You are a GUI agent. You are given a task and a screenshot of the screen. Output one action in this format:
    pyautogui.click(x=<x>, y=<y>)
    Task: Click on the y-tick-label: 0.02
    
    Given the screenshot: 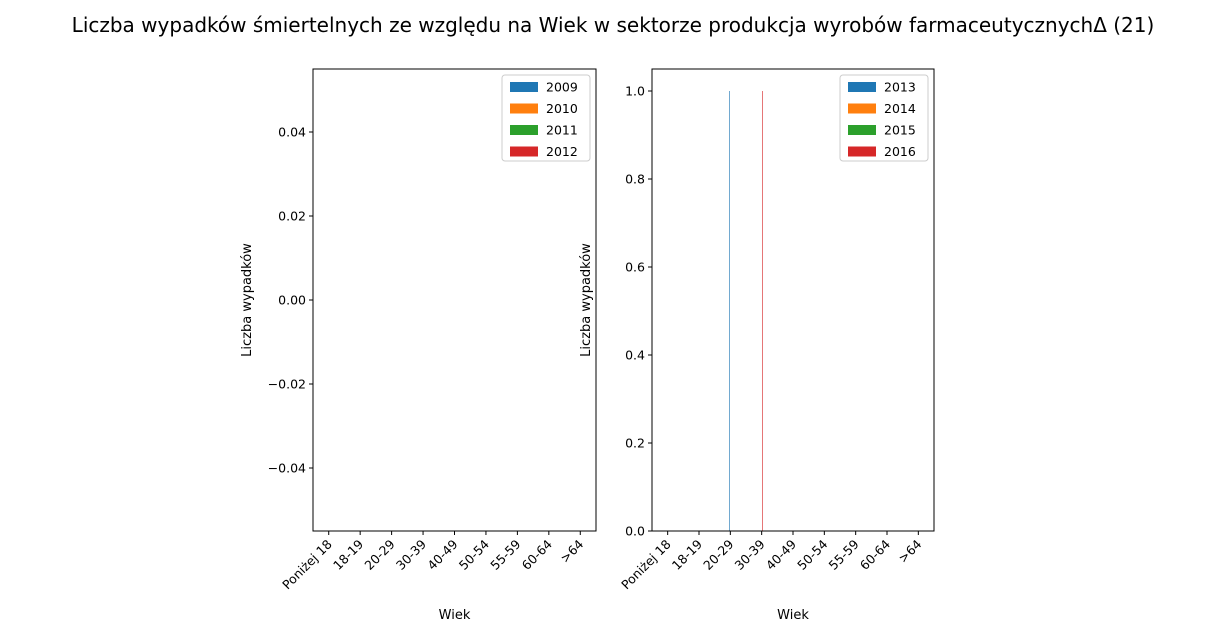 What is the action you would take?
    pyautogui.click(x=292, y=216)
    